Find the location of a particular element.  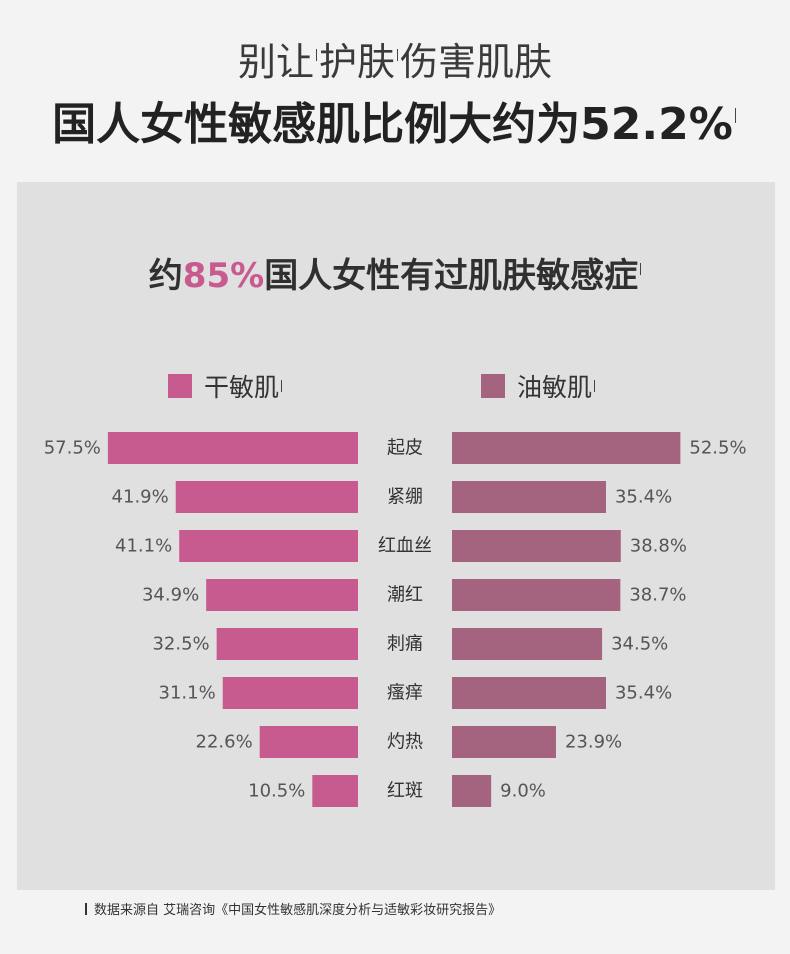

source-text: 数据来源自 艾瑞咨询《中国女性敏感肌深度分析与适敏彩妆研究报告》 is located at coordinates (298, 910).